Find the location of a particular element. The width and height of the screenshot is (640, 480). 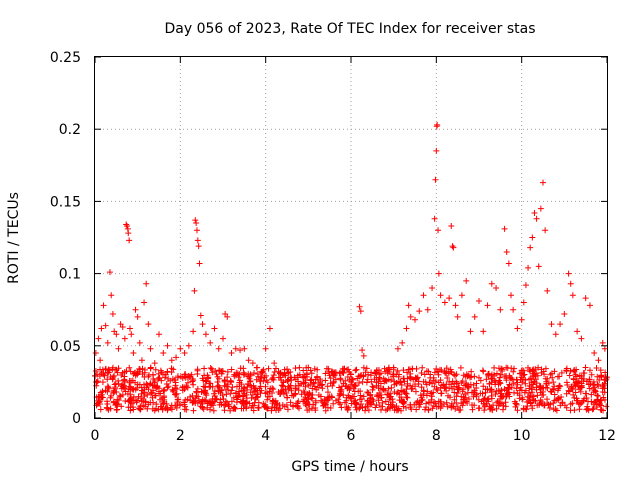

x-tick-label: 8 is located at coordinates (436, 436).